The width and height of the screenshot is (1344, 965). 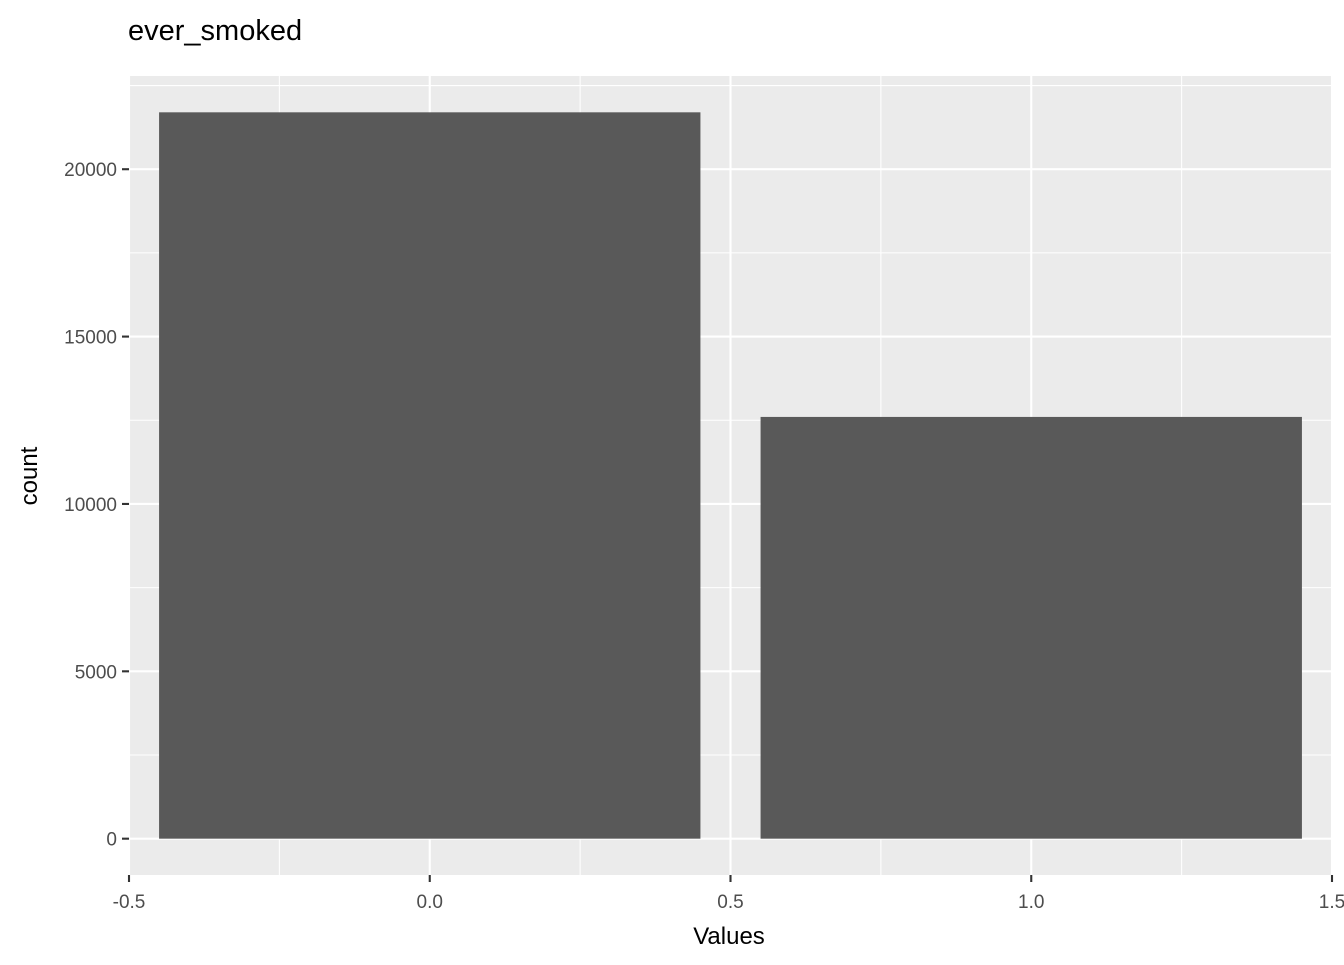 I want to click on y-tick-label: 20000, so click(x=90, y=170).